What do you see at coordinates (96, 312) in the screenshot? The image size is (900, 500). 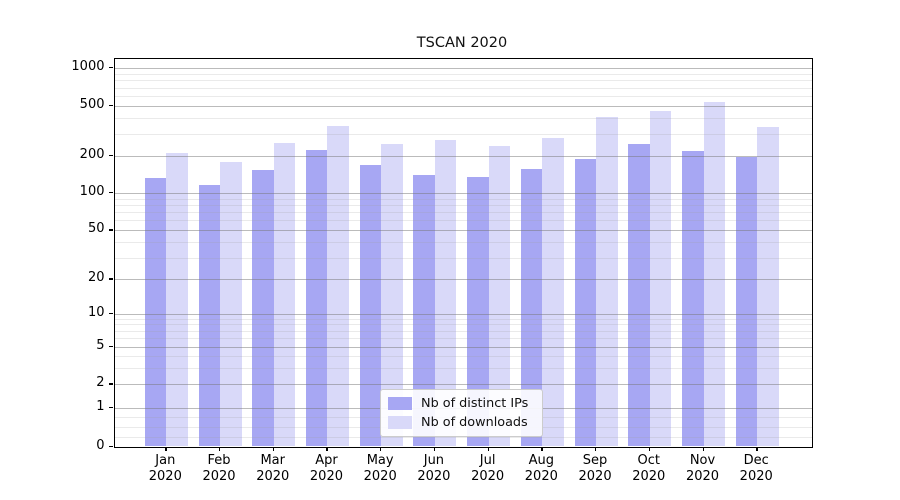 I see `y-tick-label: 10` at bounding box center [96, 312].